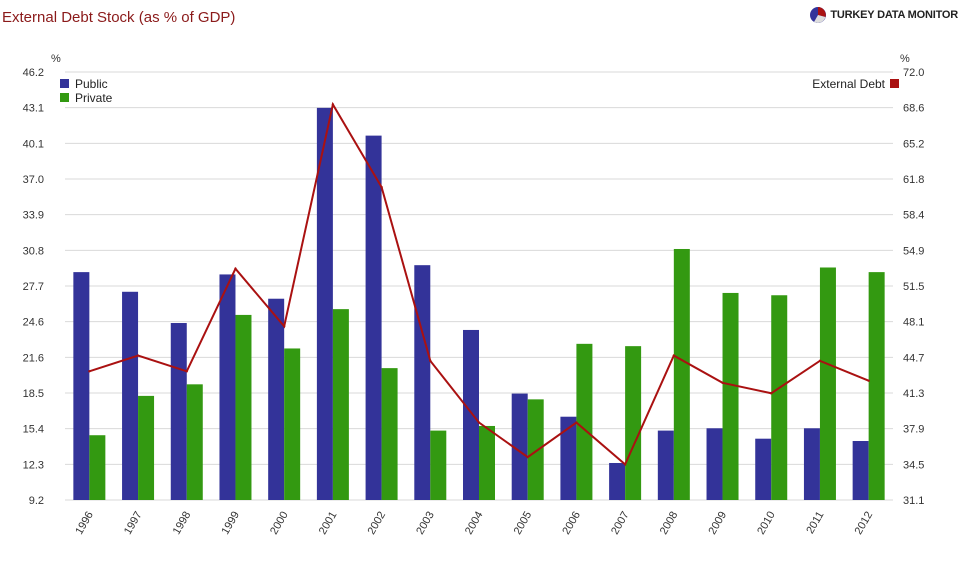  I want to click on x-tick-label: 2007, so click(620, 523).